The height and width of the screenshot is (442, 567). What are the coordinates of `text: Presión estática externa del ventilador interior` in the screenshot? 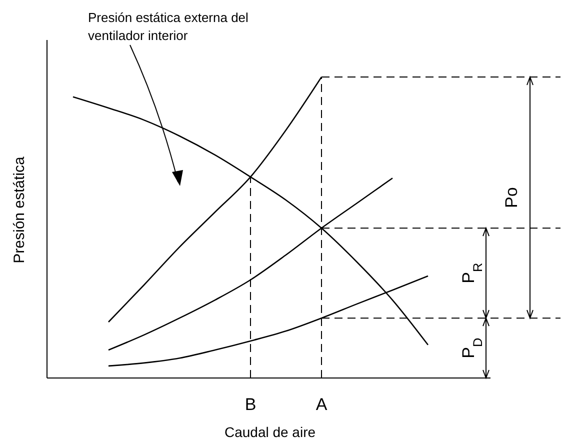 It's located at (168, 26).